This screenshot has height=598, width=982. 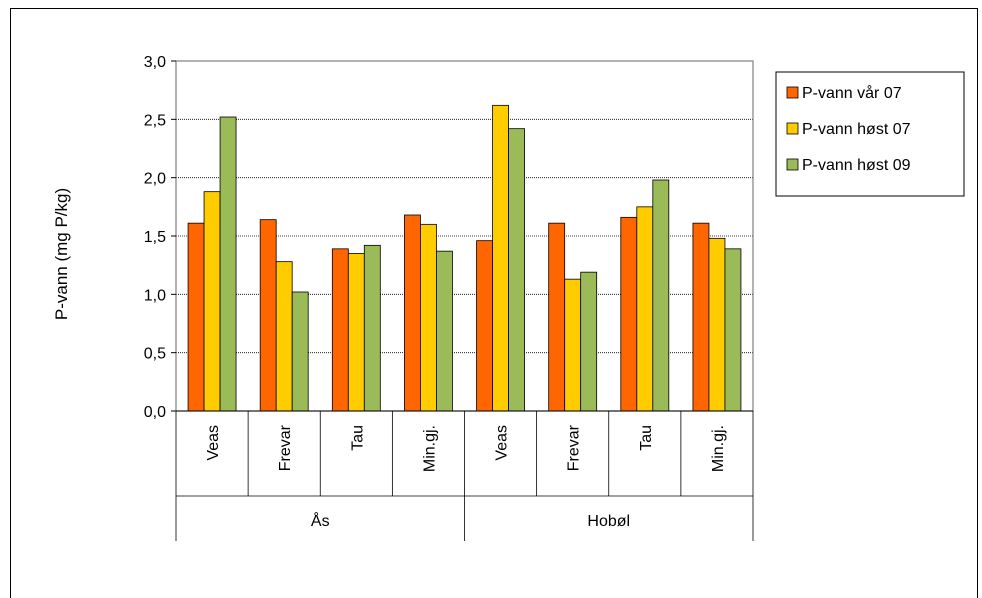 I want to click on y-tick-labels: 0,0 0,5 1,0 1,5 2,0 2,5 3,0, so click(x=155, y=237).